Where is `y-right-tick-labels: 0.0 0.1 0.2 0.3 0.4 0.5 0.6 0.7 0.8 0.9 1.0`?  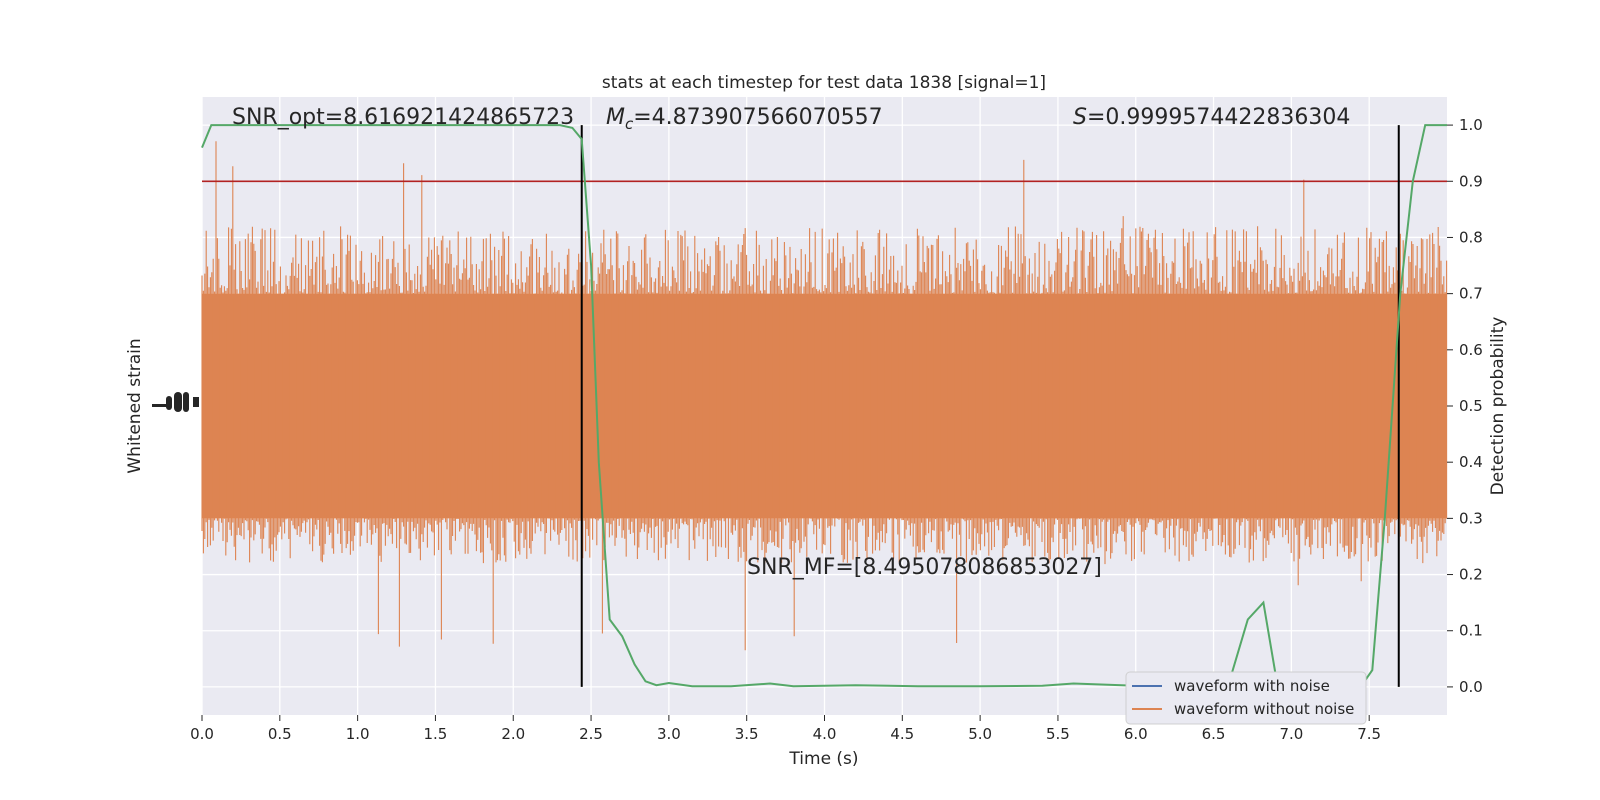 y-right-tick-labels: 0.0 0.1 0.2 0.3 0.4 0.5 0.6 0.7 0.8 0.9 1.0 is located at coordinates (1465, 406).